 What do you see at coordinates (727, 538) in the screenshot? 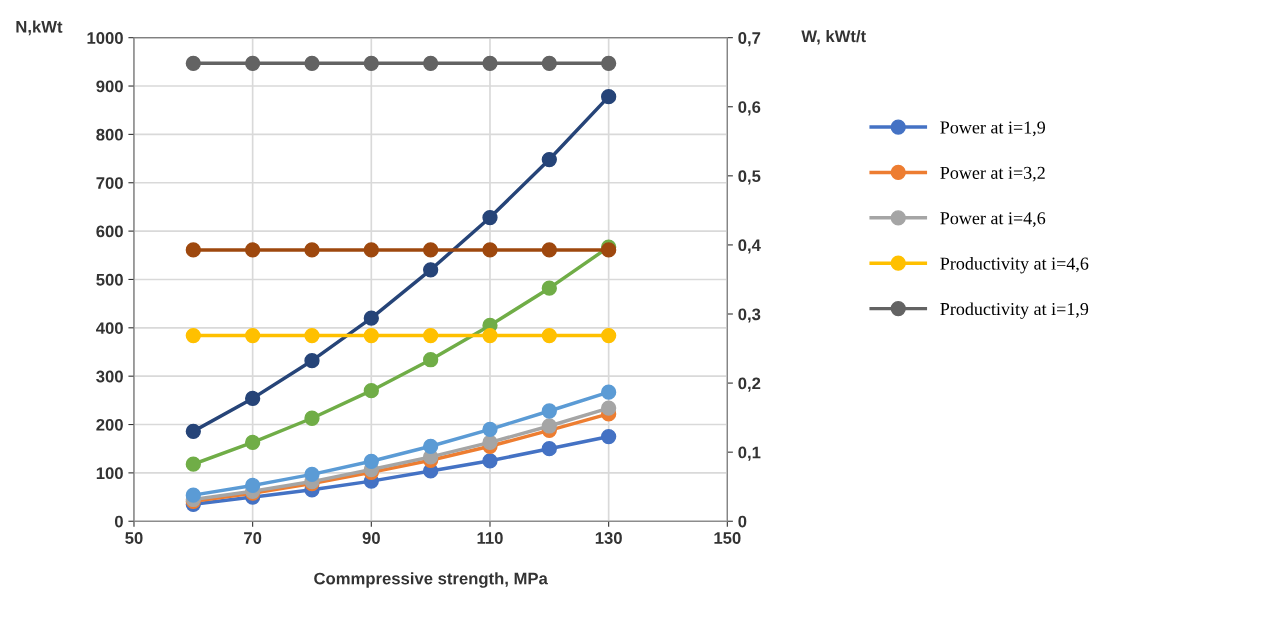
I see `x-tick-label: 150` at bounding box center [727, 538].